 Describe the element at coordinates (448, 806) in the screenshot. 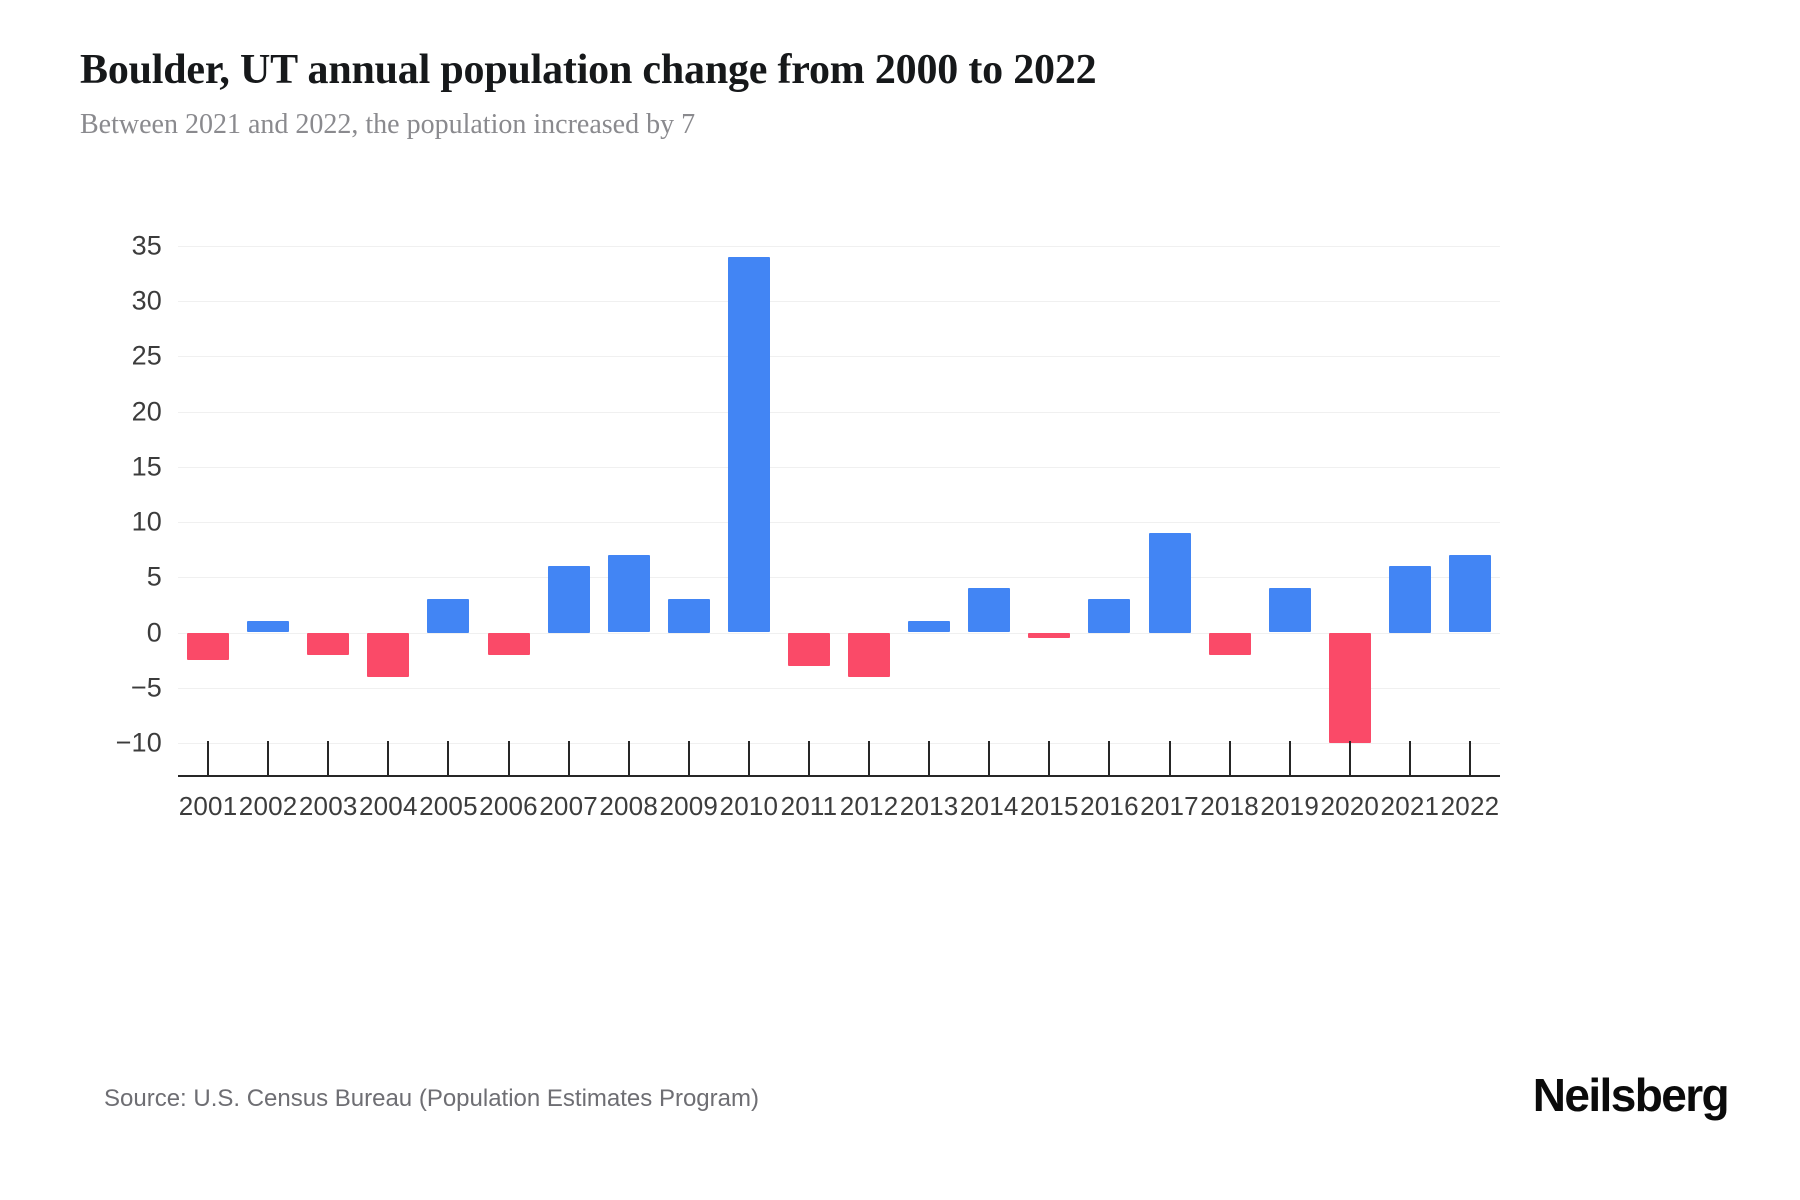

I see `x-axis-tick-label: 2005` at that location.